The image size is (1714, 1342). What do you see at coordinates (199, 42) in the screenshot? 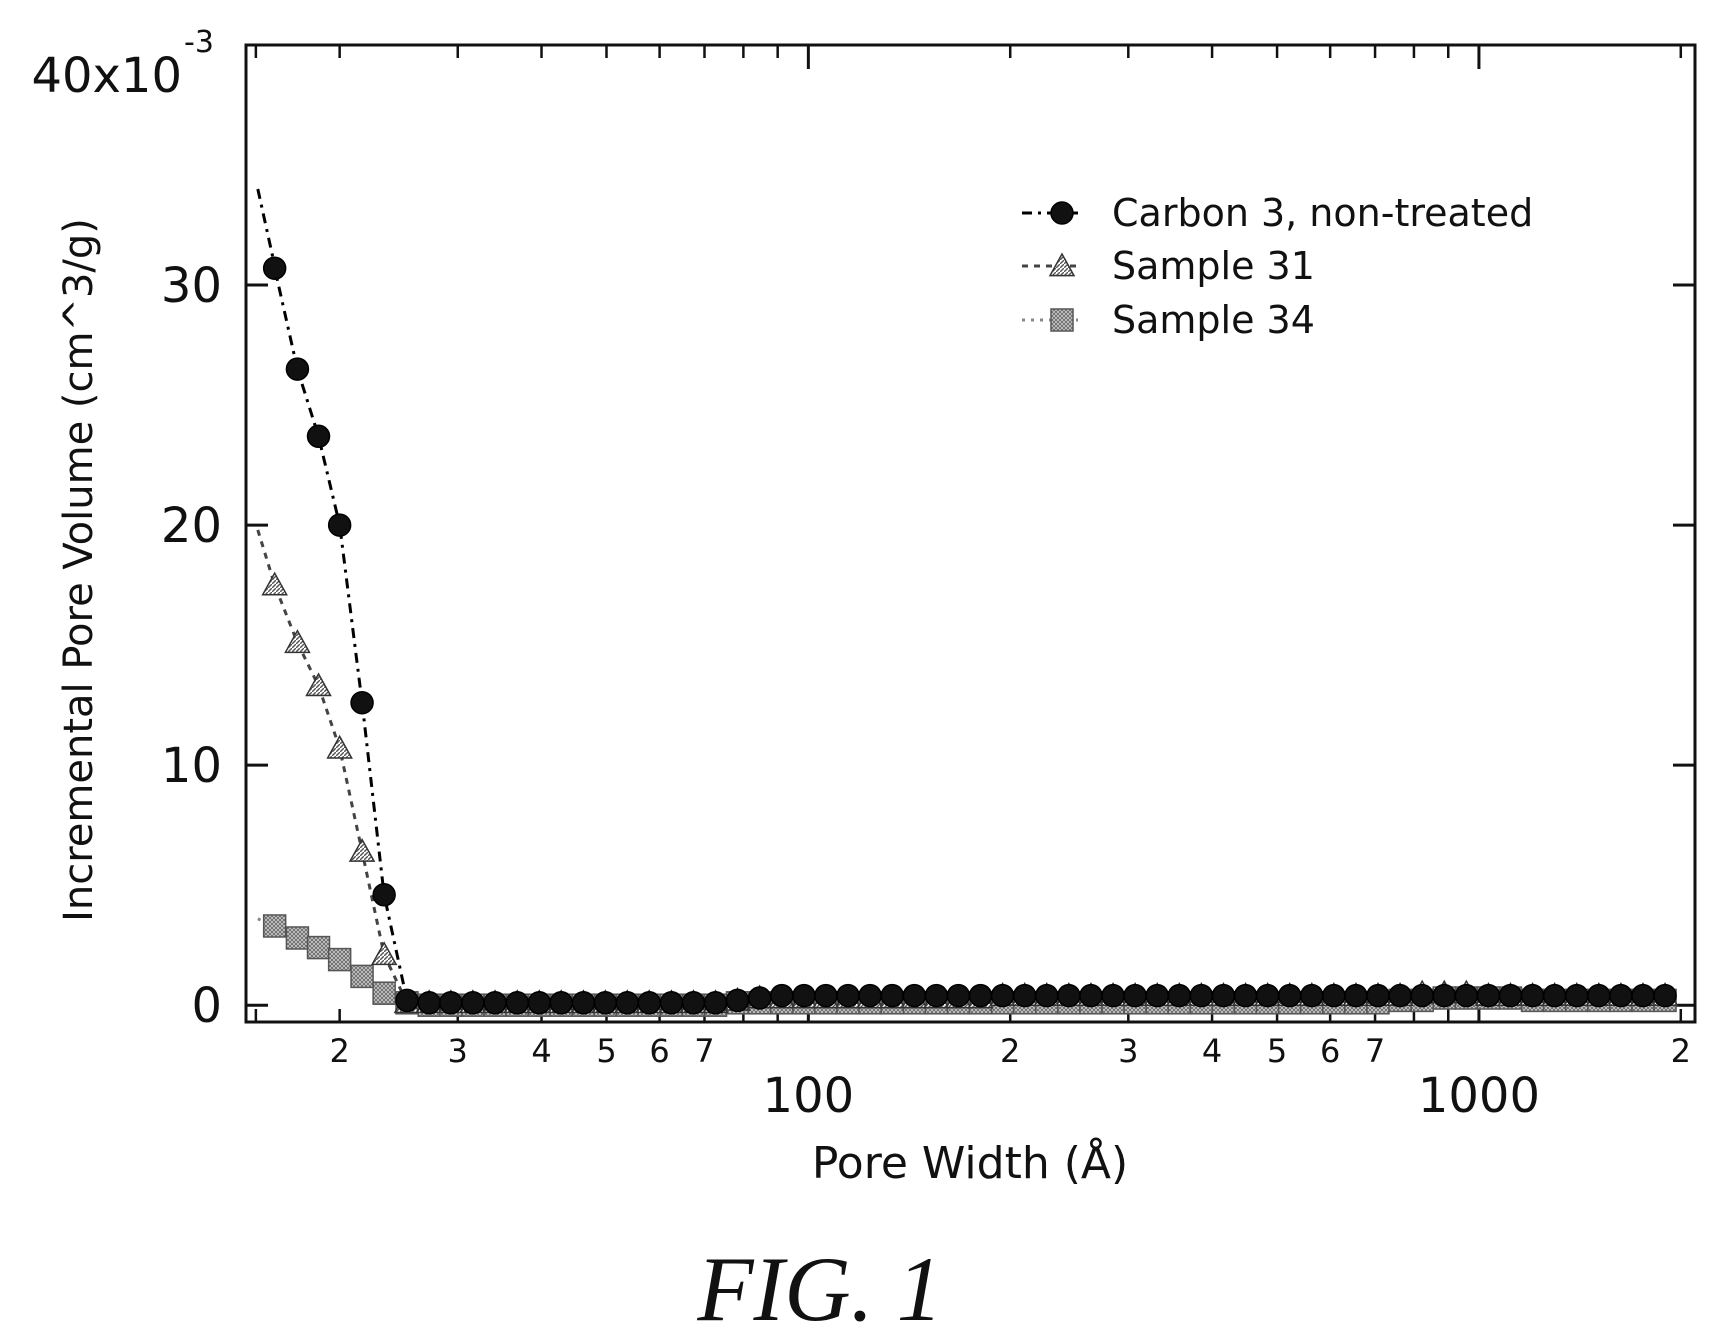
I see `y-exponent-label: -3` at bounding box center [199, 42].